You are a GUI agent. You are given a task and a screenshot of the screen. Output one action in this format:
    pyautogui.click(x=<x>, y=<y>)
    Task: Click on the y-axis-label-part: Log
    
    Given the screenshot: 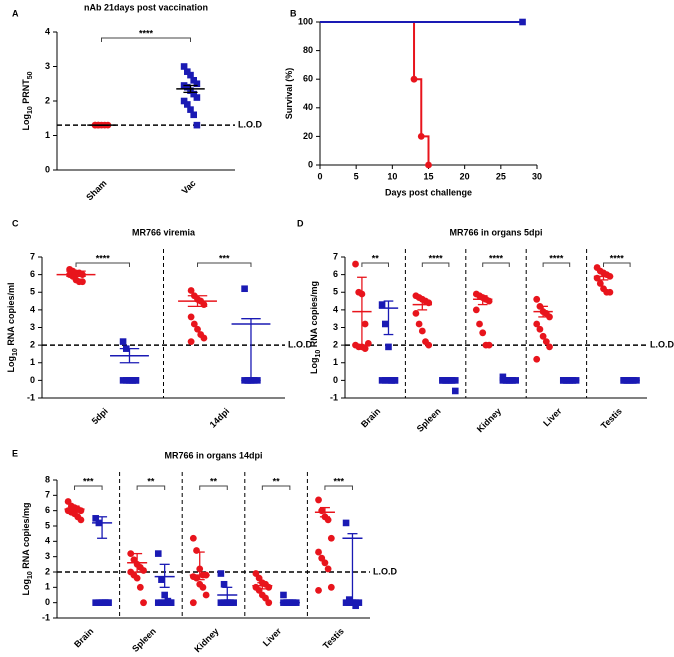 What is the action you would take?
    pyautogui.click(x=26, y=587)
    